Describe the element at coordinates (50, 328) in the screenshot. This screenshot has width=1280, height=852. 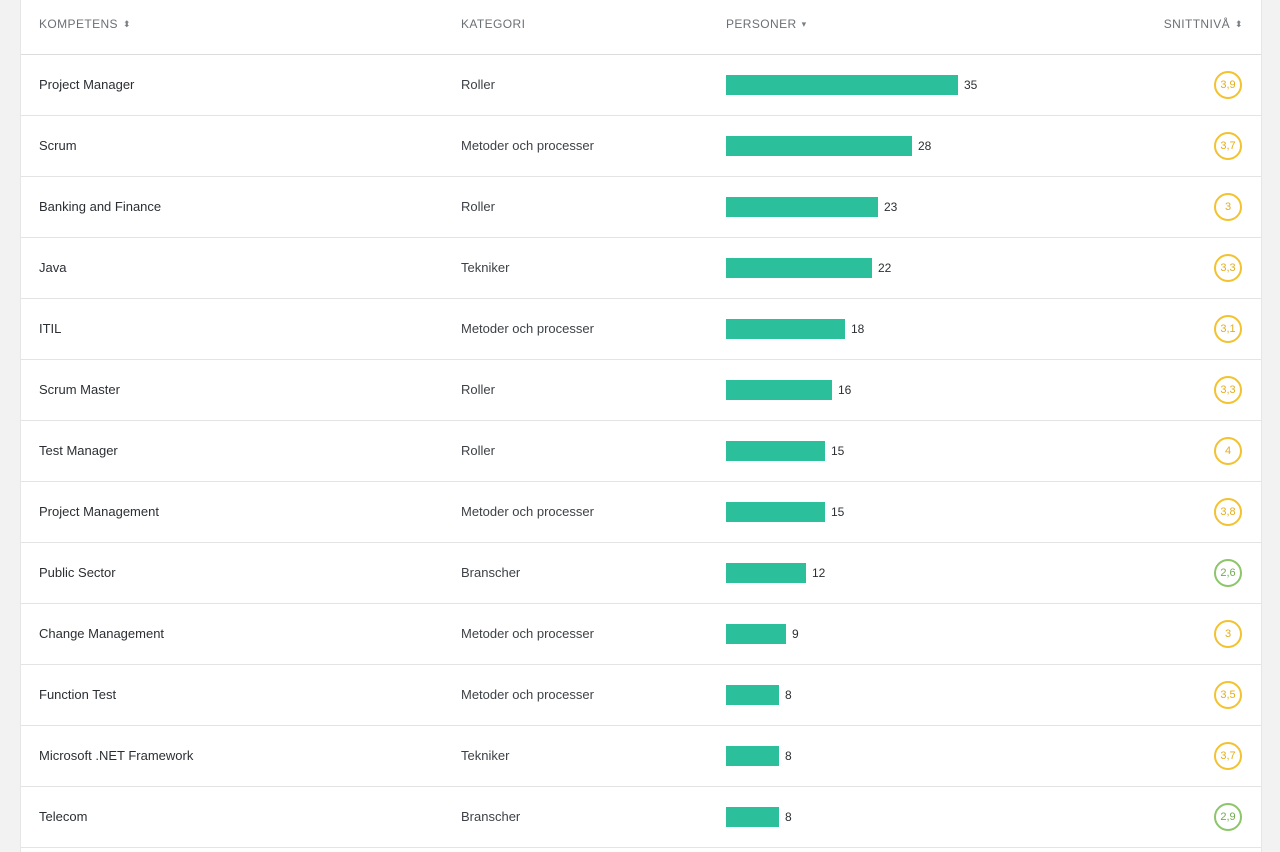
I see `skill-name: ITIL` at that location.